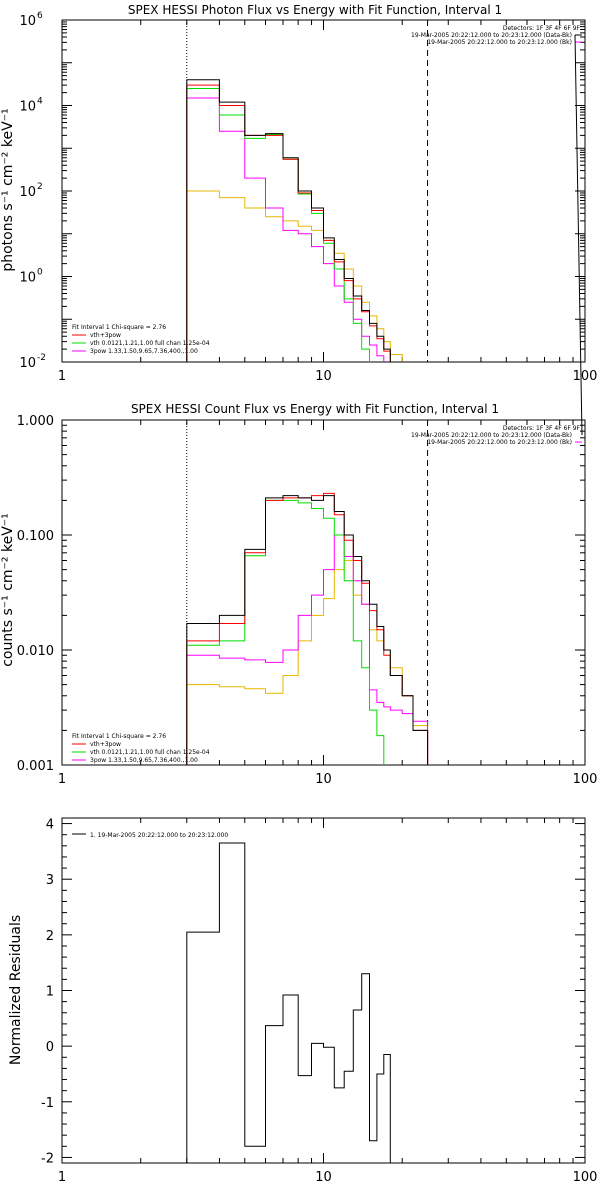 The image size is (600, 1200). What do you see at coordinates (50, 825) in the screenshot?
I see `y-tick-label: 4` at bounding box center [50, 825].